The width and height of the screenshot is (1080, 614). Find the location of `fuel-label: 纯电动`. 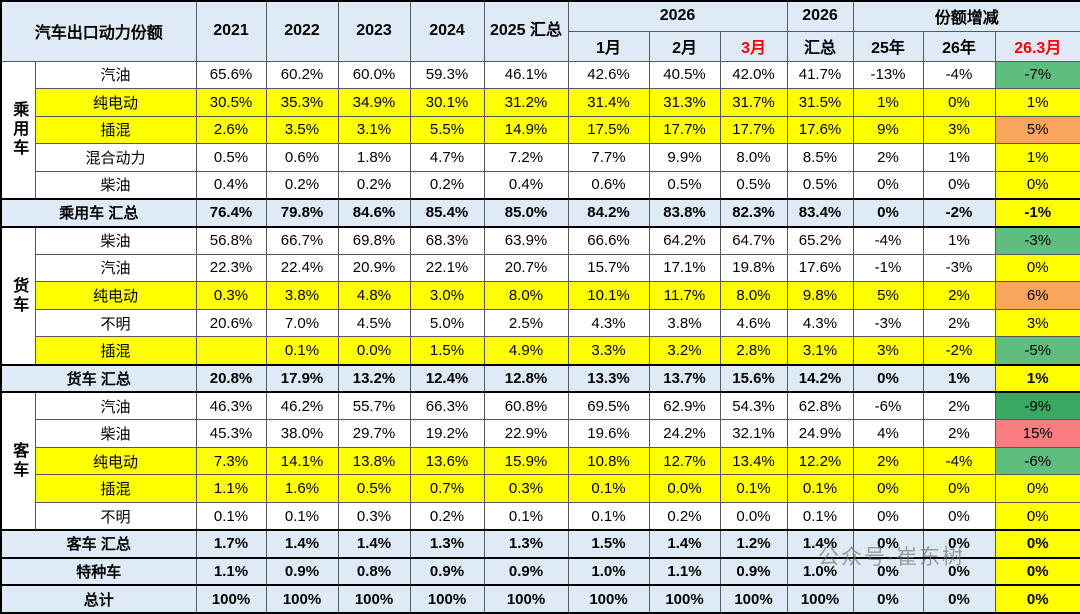

fuel-label: 纯电动 is located at coordinates (115, 461).